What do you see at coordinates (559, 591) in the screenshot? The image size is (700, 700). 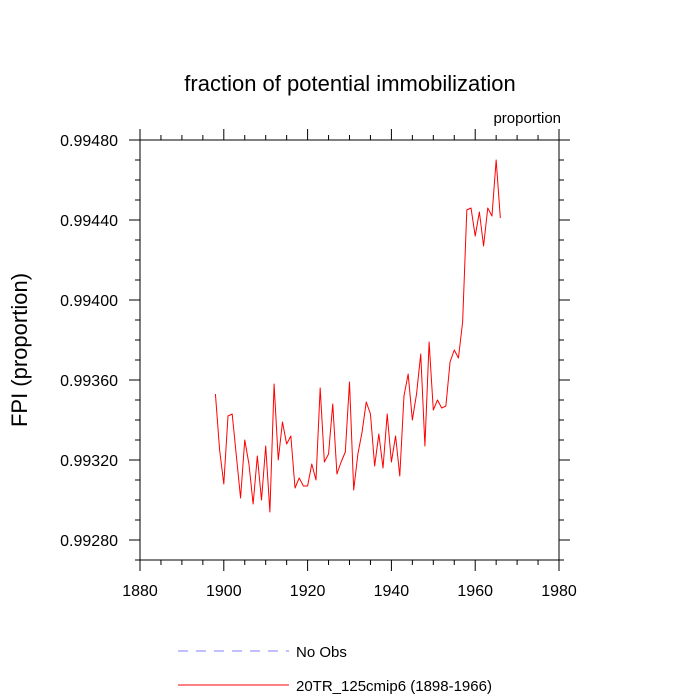 I see `x-tick-label: 1980` at bounding box center [559, 591].